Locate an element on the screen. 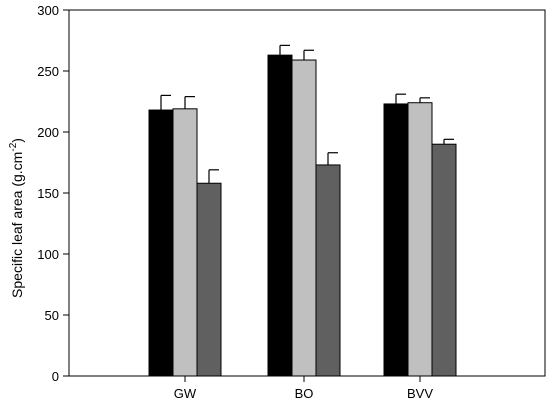 The image size is (550, 406). y-tick-label: 100 is located at coordinates (48, 254).